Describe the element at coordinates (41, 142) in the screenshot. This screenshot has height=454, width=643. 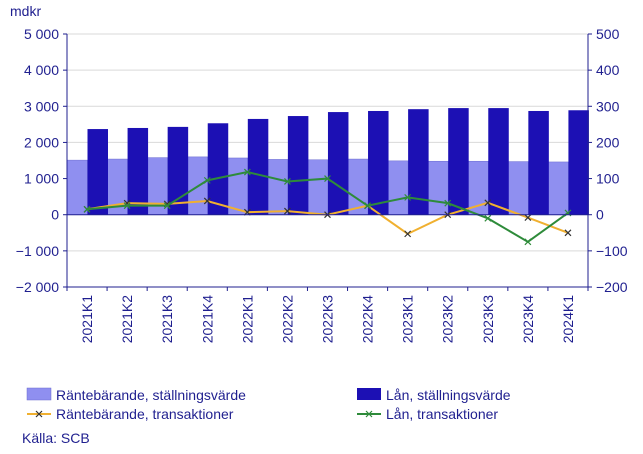
I see `left-tick-label-4: 2 000` at that location.